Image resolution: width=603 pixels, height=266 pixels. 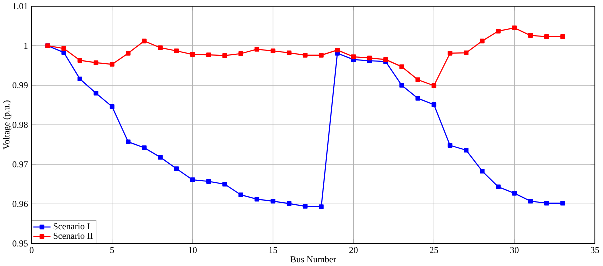 What do you see at coordinates (26, 45) in the screenshot?
I see `y-tick-label: 1` at bounding box center [26, 45].